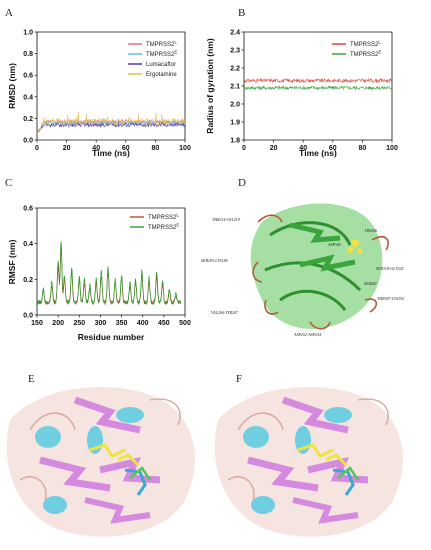  What do you see at coordinates (122, 323) in the screenshot?
I see `x-tick-label: 350` at bounding box center [122, 323].